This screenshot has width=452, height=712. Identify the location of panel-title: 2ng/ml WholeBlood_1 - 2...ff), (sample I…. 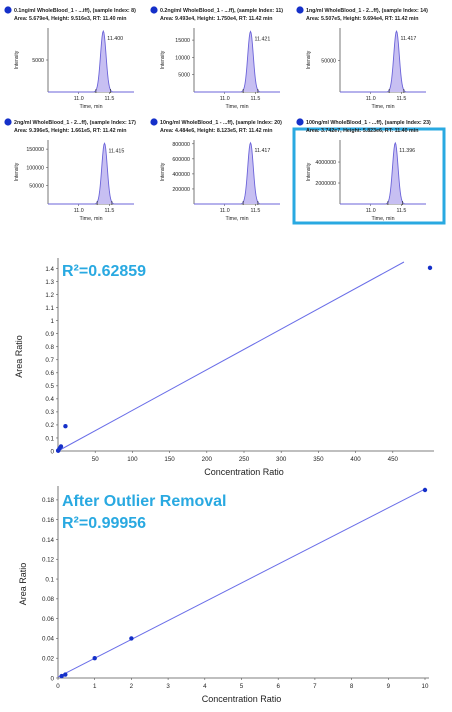
(75, 123).